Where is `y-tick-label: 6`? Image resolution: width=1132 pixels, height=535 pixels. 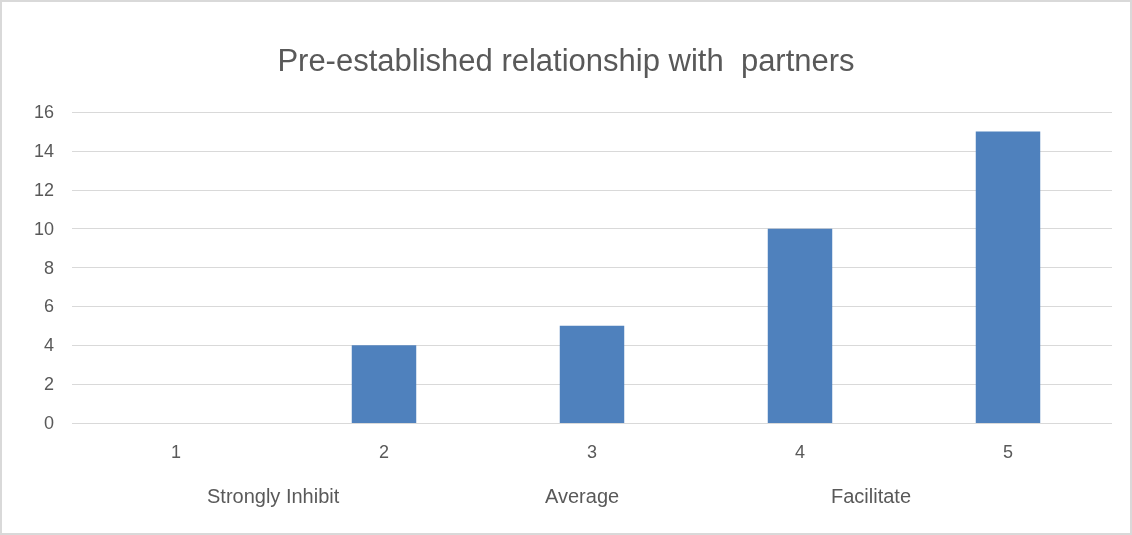 y-tick-label: 6 is located at coordinates (48, 306).